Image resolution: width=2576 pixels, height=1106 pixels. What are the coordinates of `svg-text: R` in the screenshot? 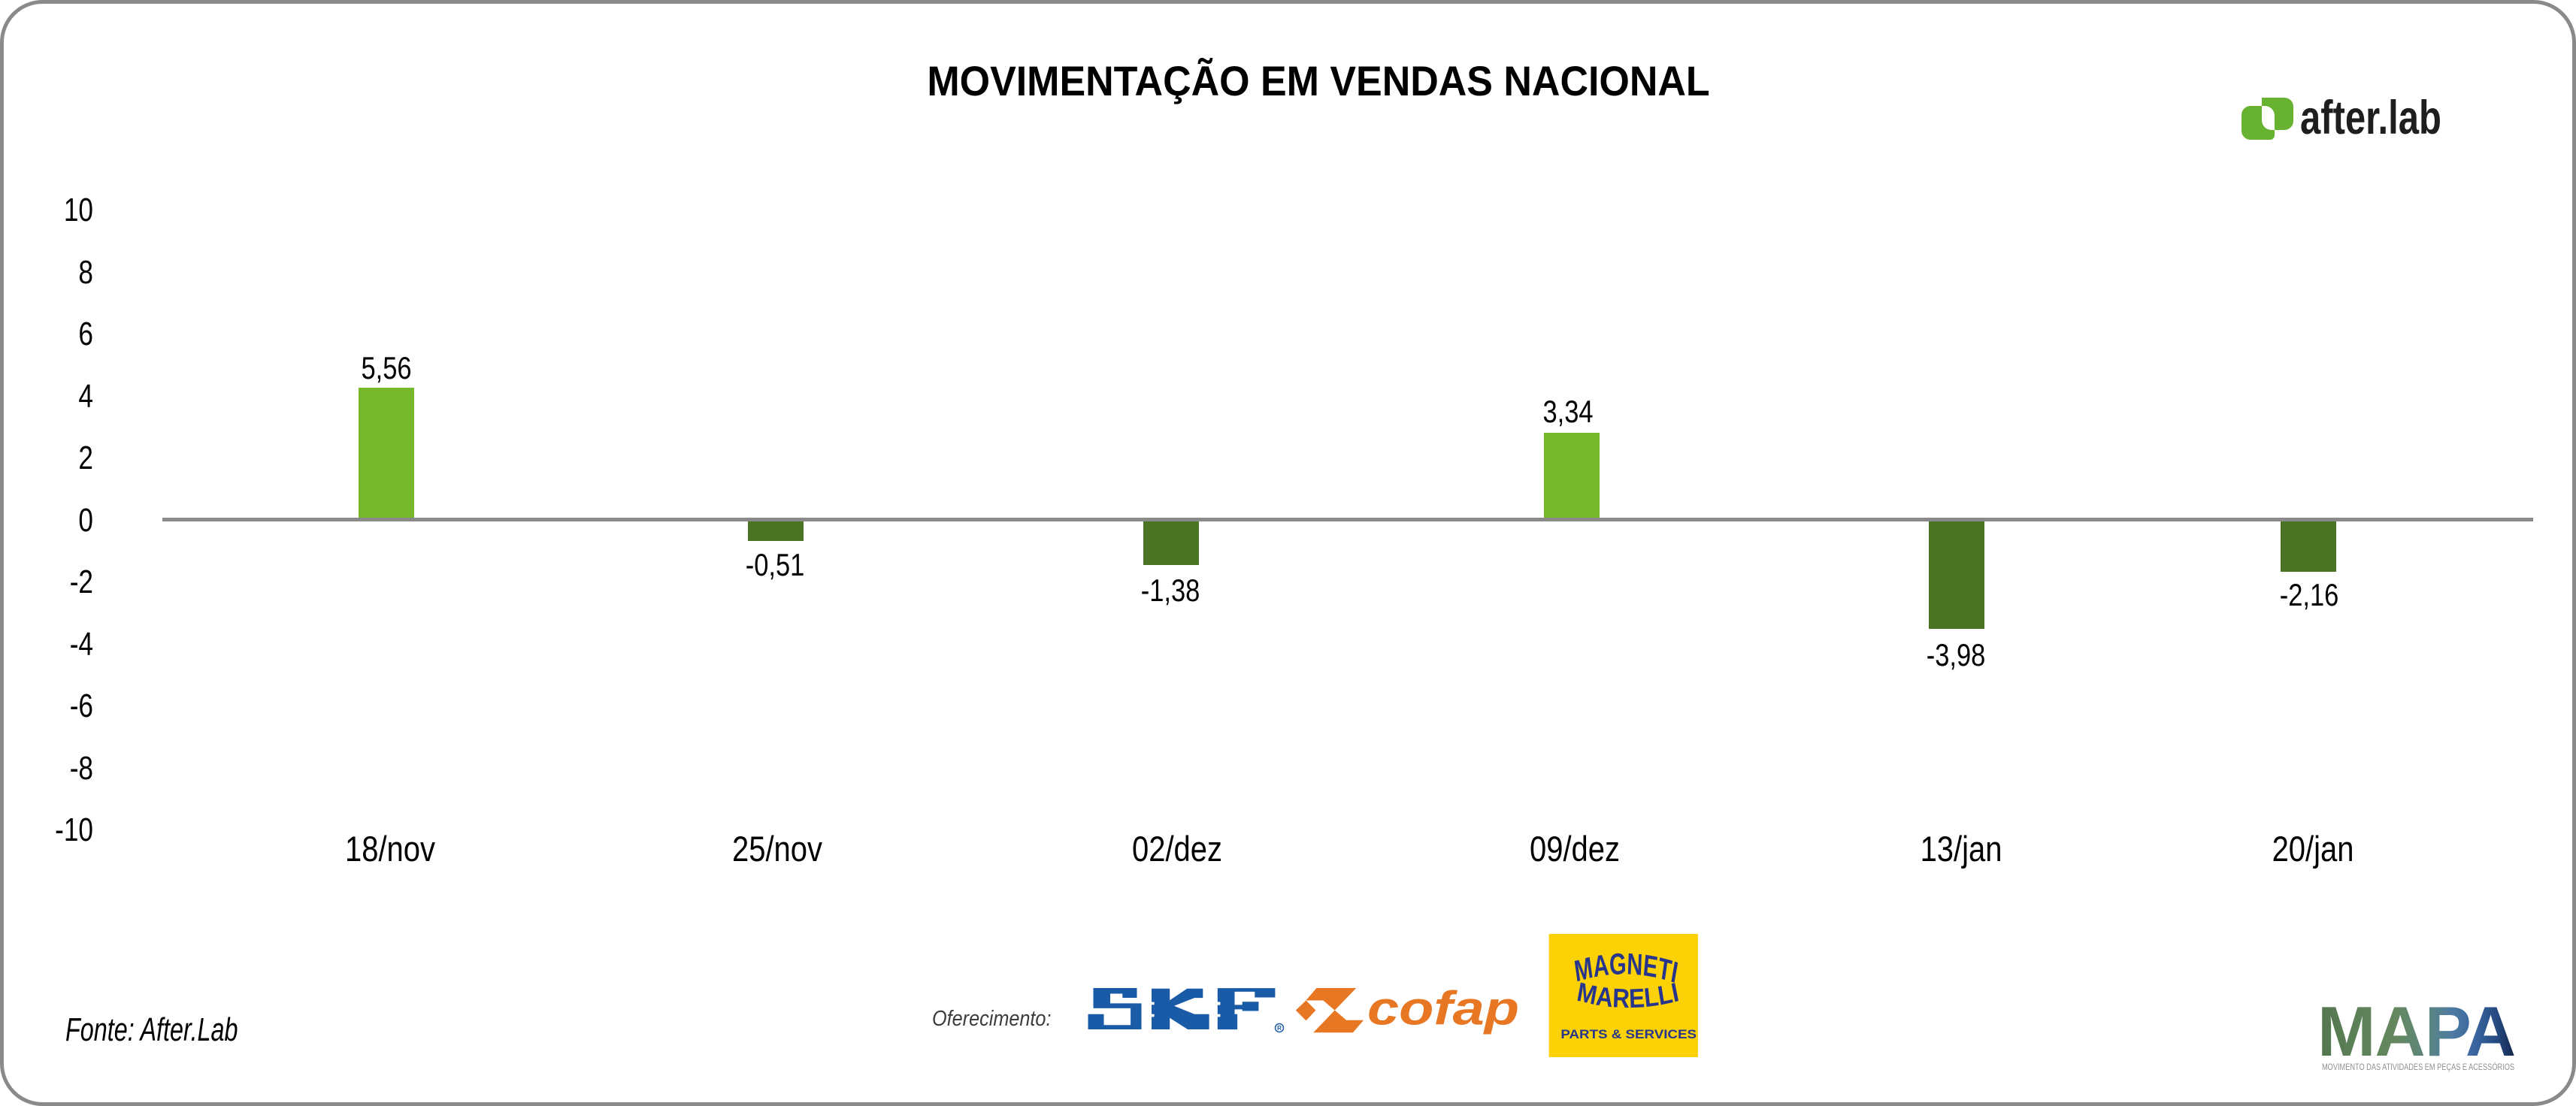 It's located at (1279, 1028).